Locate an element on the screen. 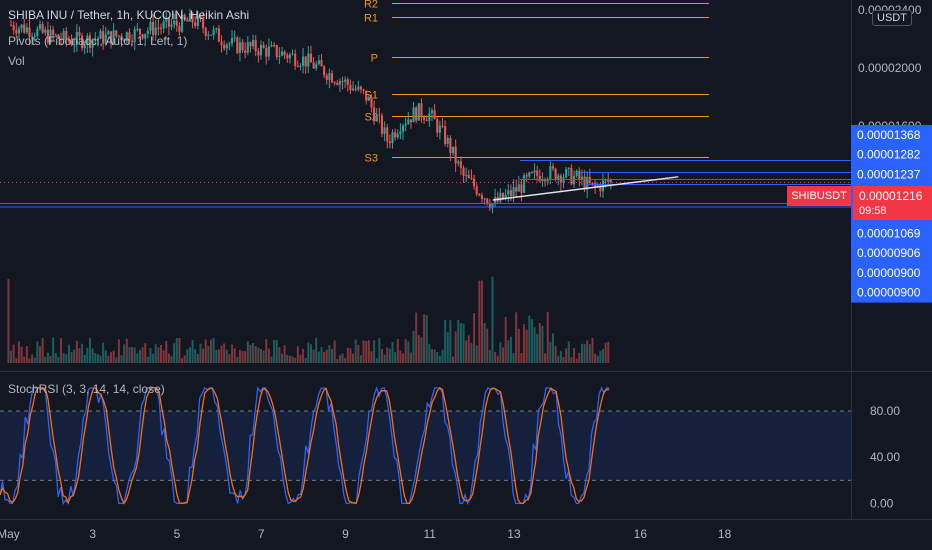 The width and height of the screenshot is (932, 550). level-price-label: 0.00001368 is located at coordinates (889, 135).